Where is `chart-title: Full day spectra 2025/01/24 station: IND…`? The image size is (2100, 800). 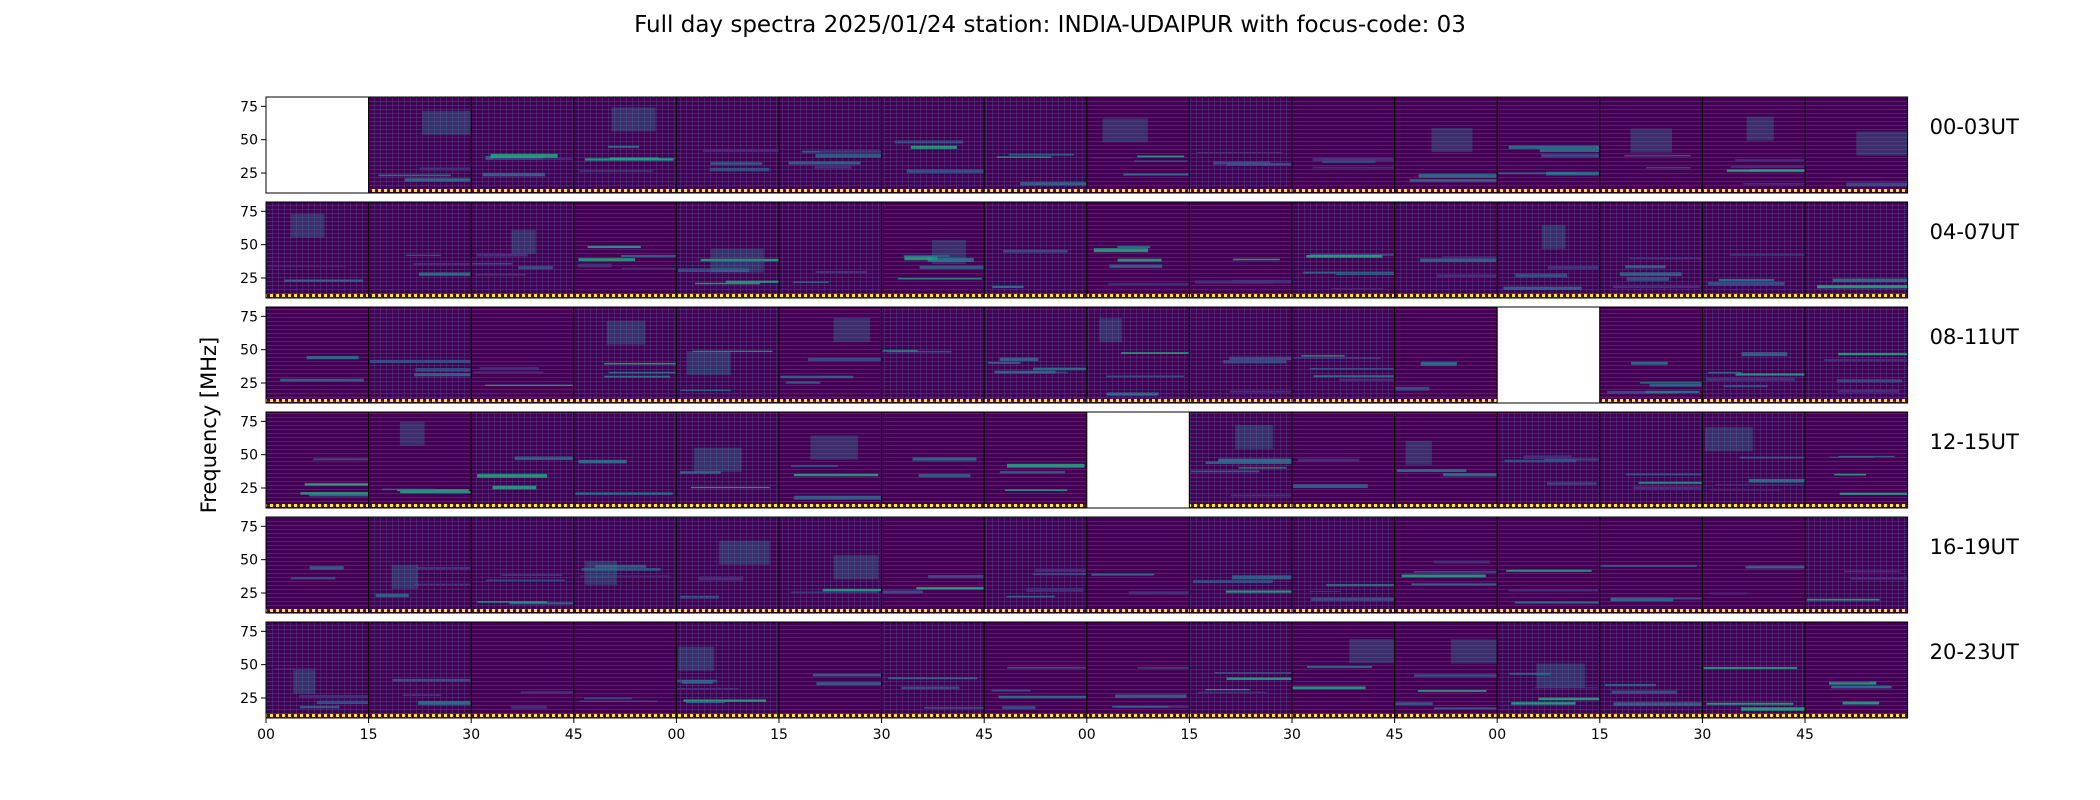 chart-title: Full day spectra 2025/01/24 station: IND… is located at coordinates (1050, 25).